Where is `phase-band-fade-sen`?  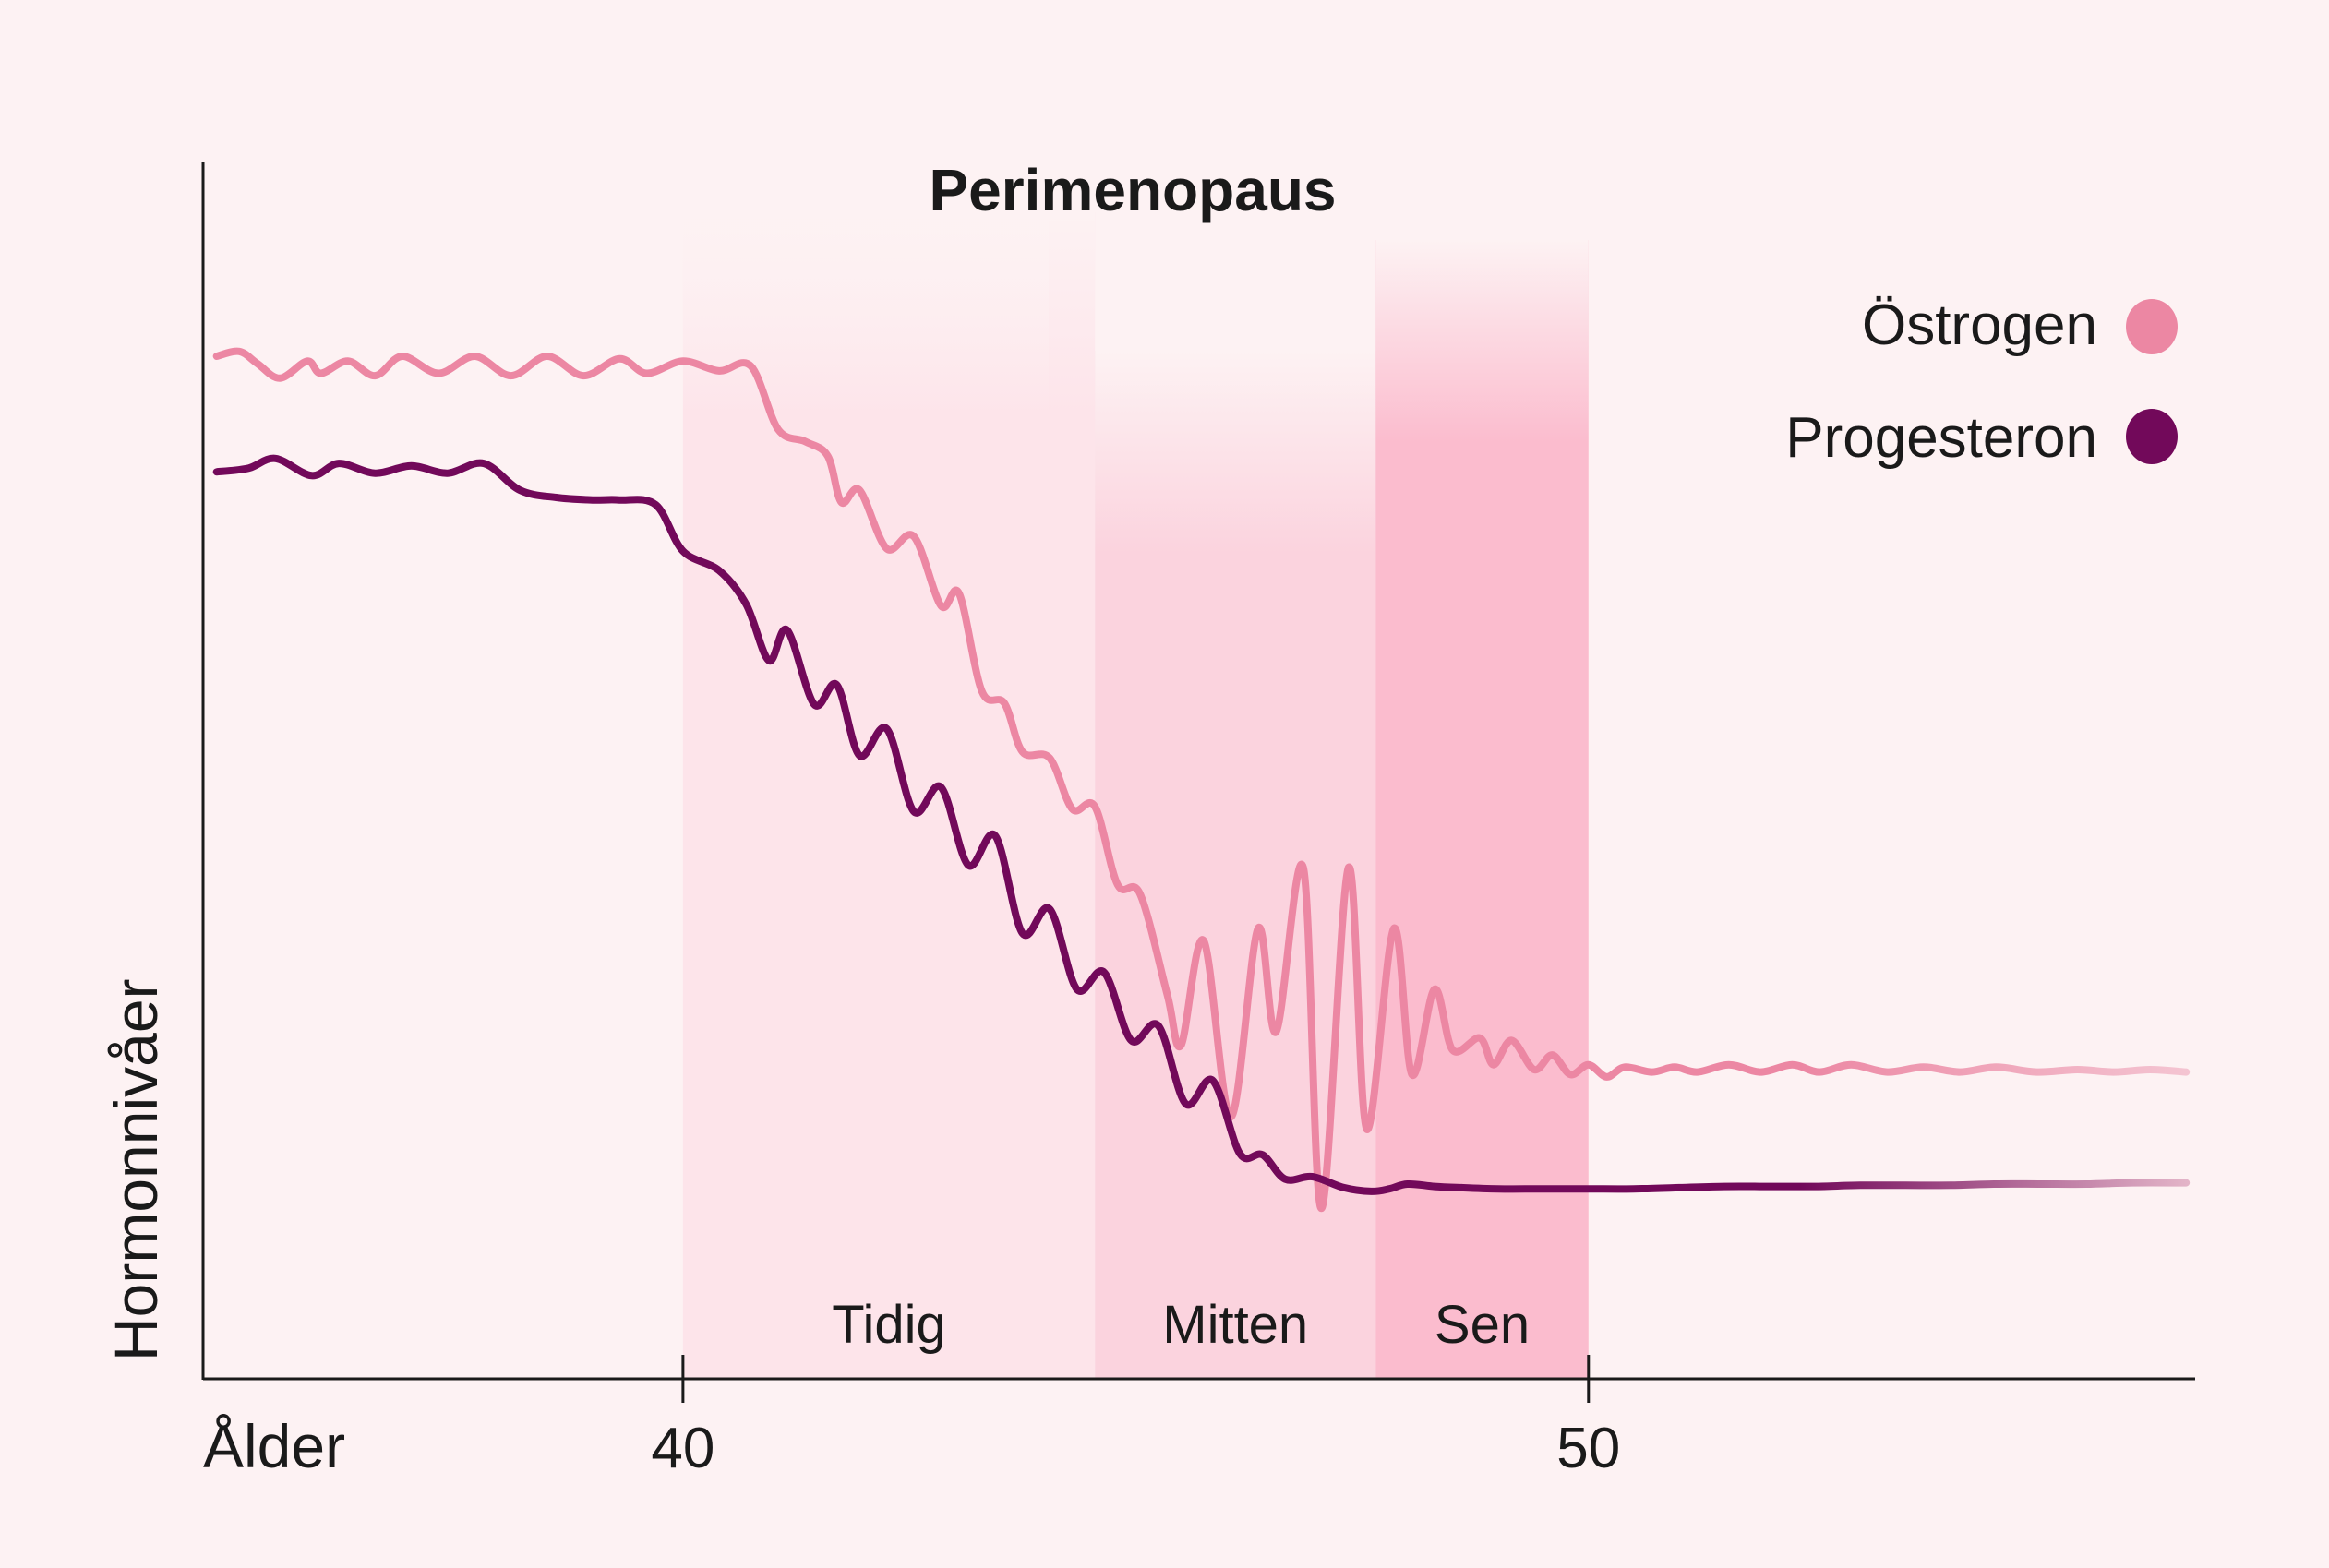
phase-band-fade-sen is located at coordinates (1482, 342).